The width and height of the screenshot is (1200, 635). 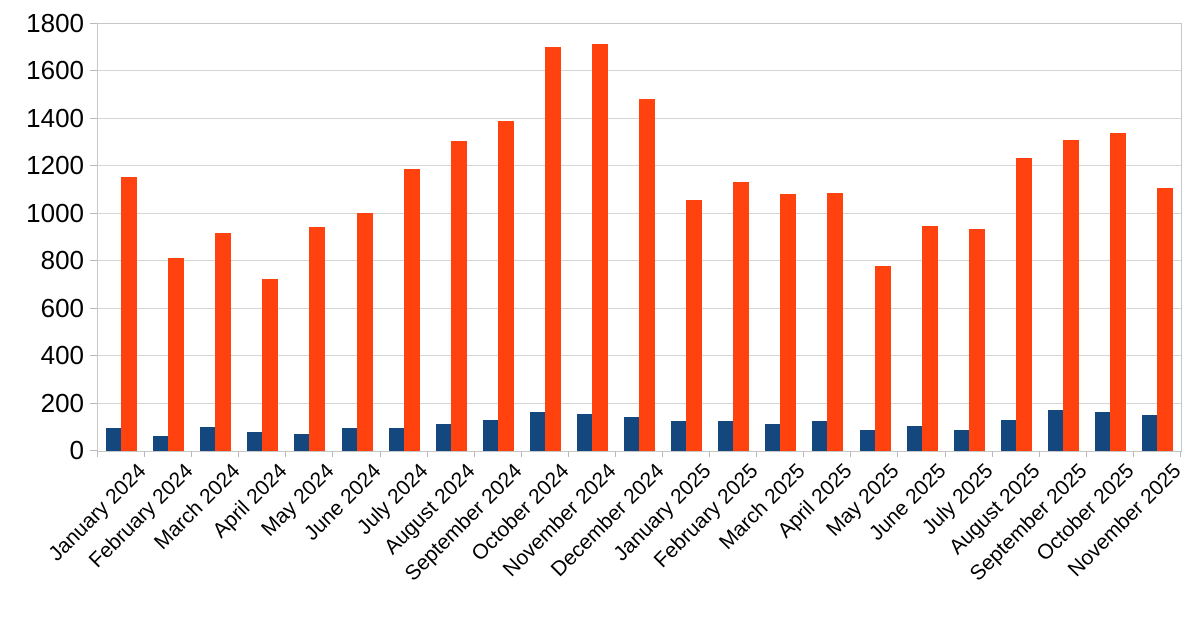 I want to click on y-axis-label-1800: 1800, so click(x=55, y=23).